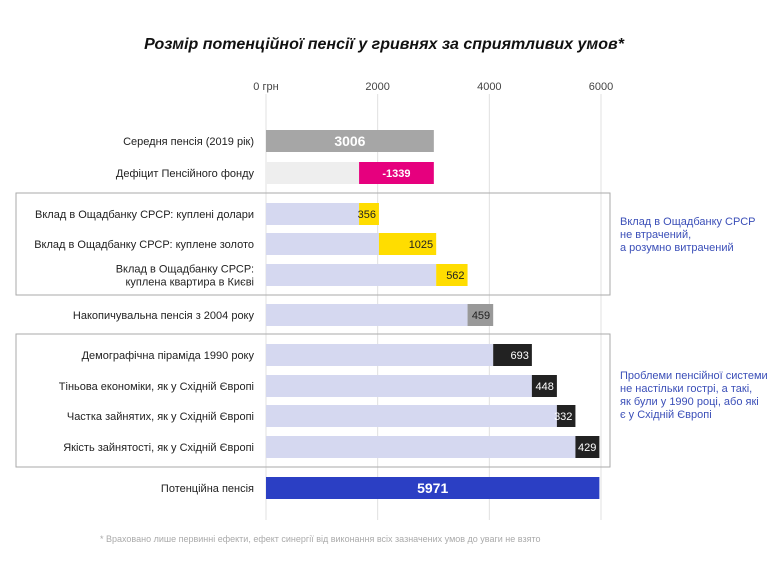 Image resolution: width=768 pixels, height=584 pixels. What do you see at coordinates (666, 415) in the screenshot?
I see `group-annotation-line: є у Східній Європі` at bounding box center [666, 415].